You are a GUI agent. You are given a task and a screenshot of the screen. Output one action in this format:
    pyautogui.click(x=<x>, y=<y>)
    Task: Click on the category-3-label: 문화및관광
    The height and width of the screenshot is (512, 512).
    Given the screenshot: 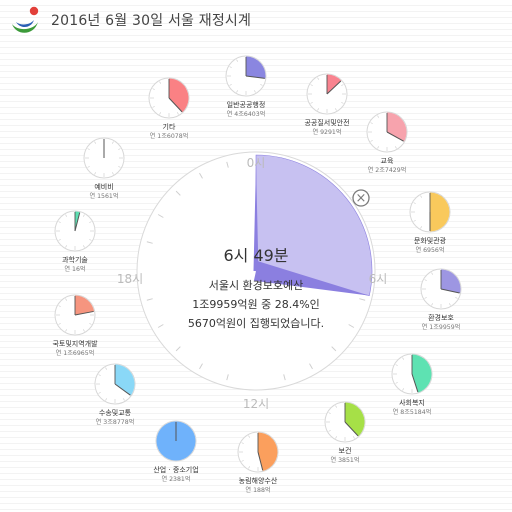 What is the action you would take?
    pyautogui.click(x=430, y=240)
    